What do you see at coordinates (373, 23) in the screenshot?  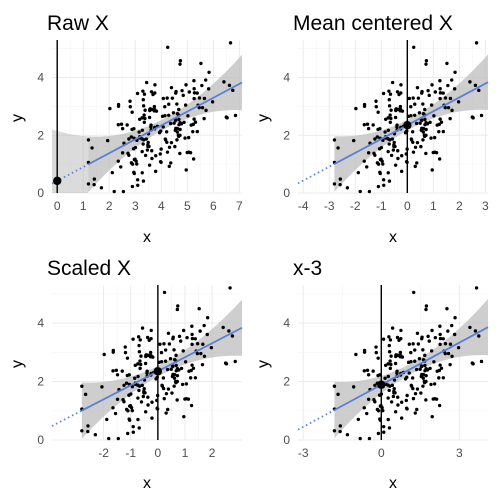 I see `panel-title: Mean centered X` at bounding box center [373, 23].